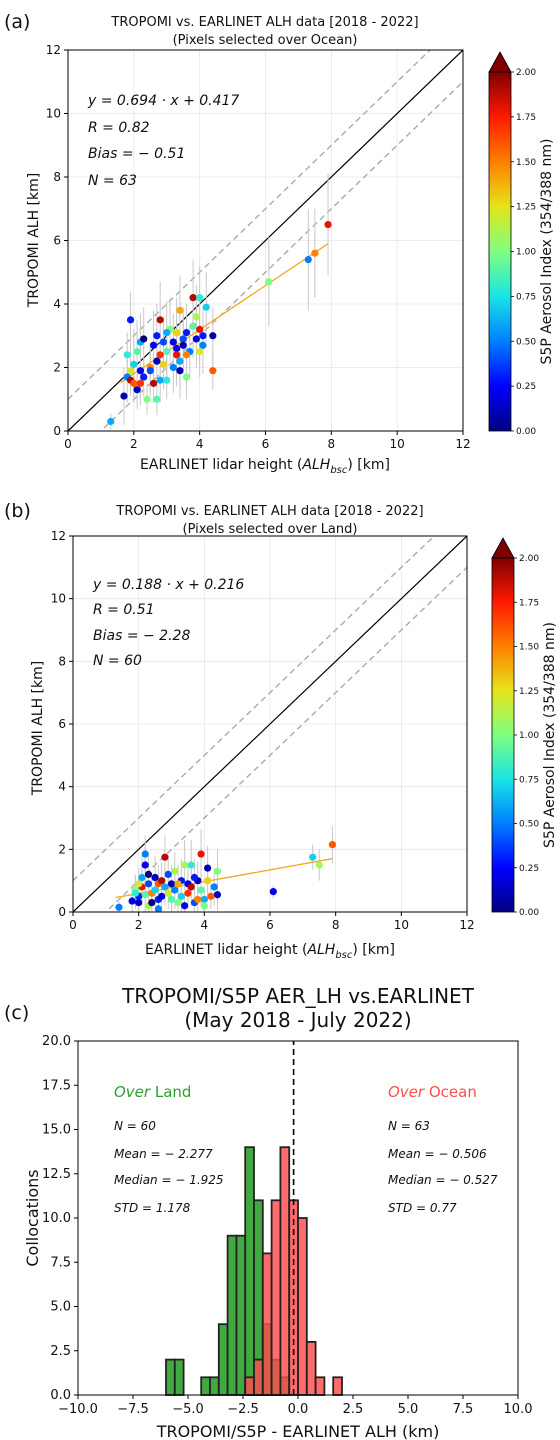 This screenshot has height=1440, width=560. What do you see at coordinates (462, 444) in the screenshot?
I see `x-tick-label-a: 12` at bounding box center [462, 444].